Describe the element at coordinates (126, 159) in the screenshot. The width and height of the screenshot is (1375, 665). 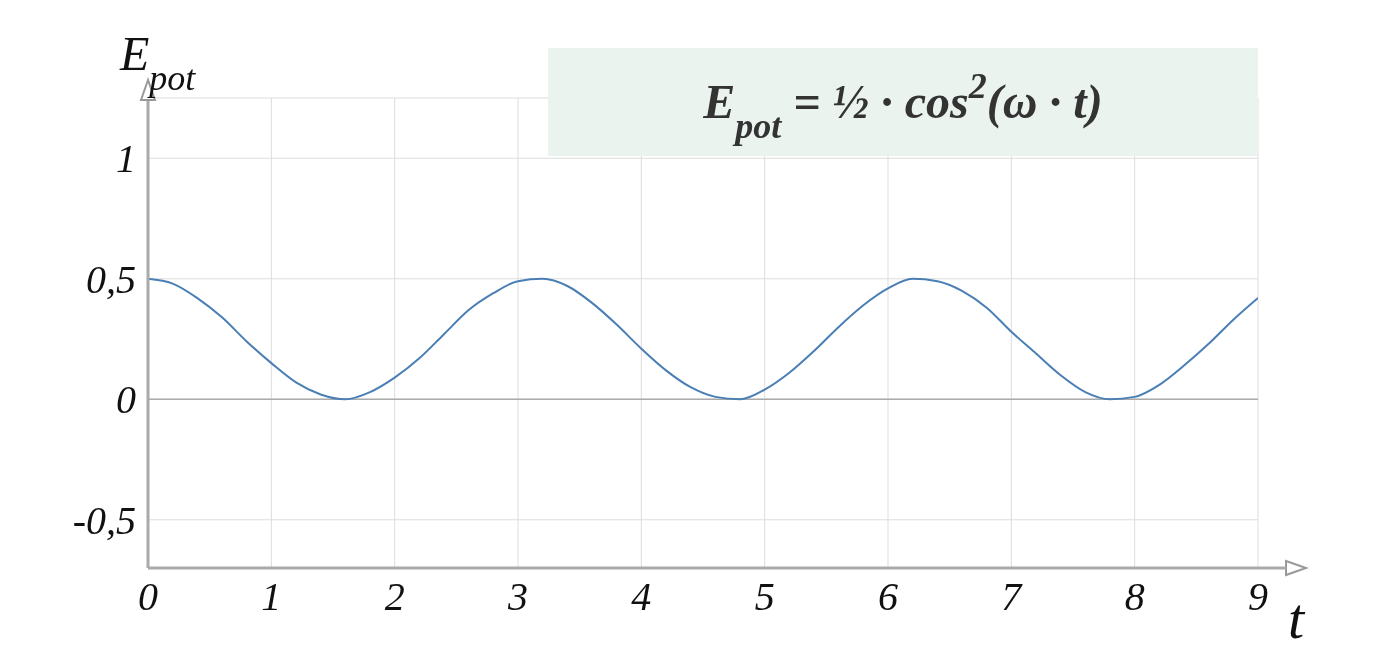
I see `y-tick-label: 1` at that location.